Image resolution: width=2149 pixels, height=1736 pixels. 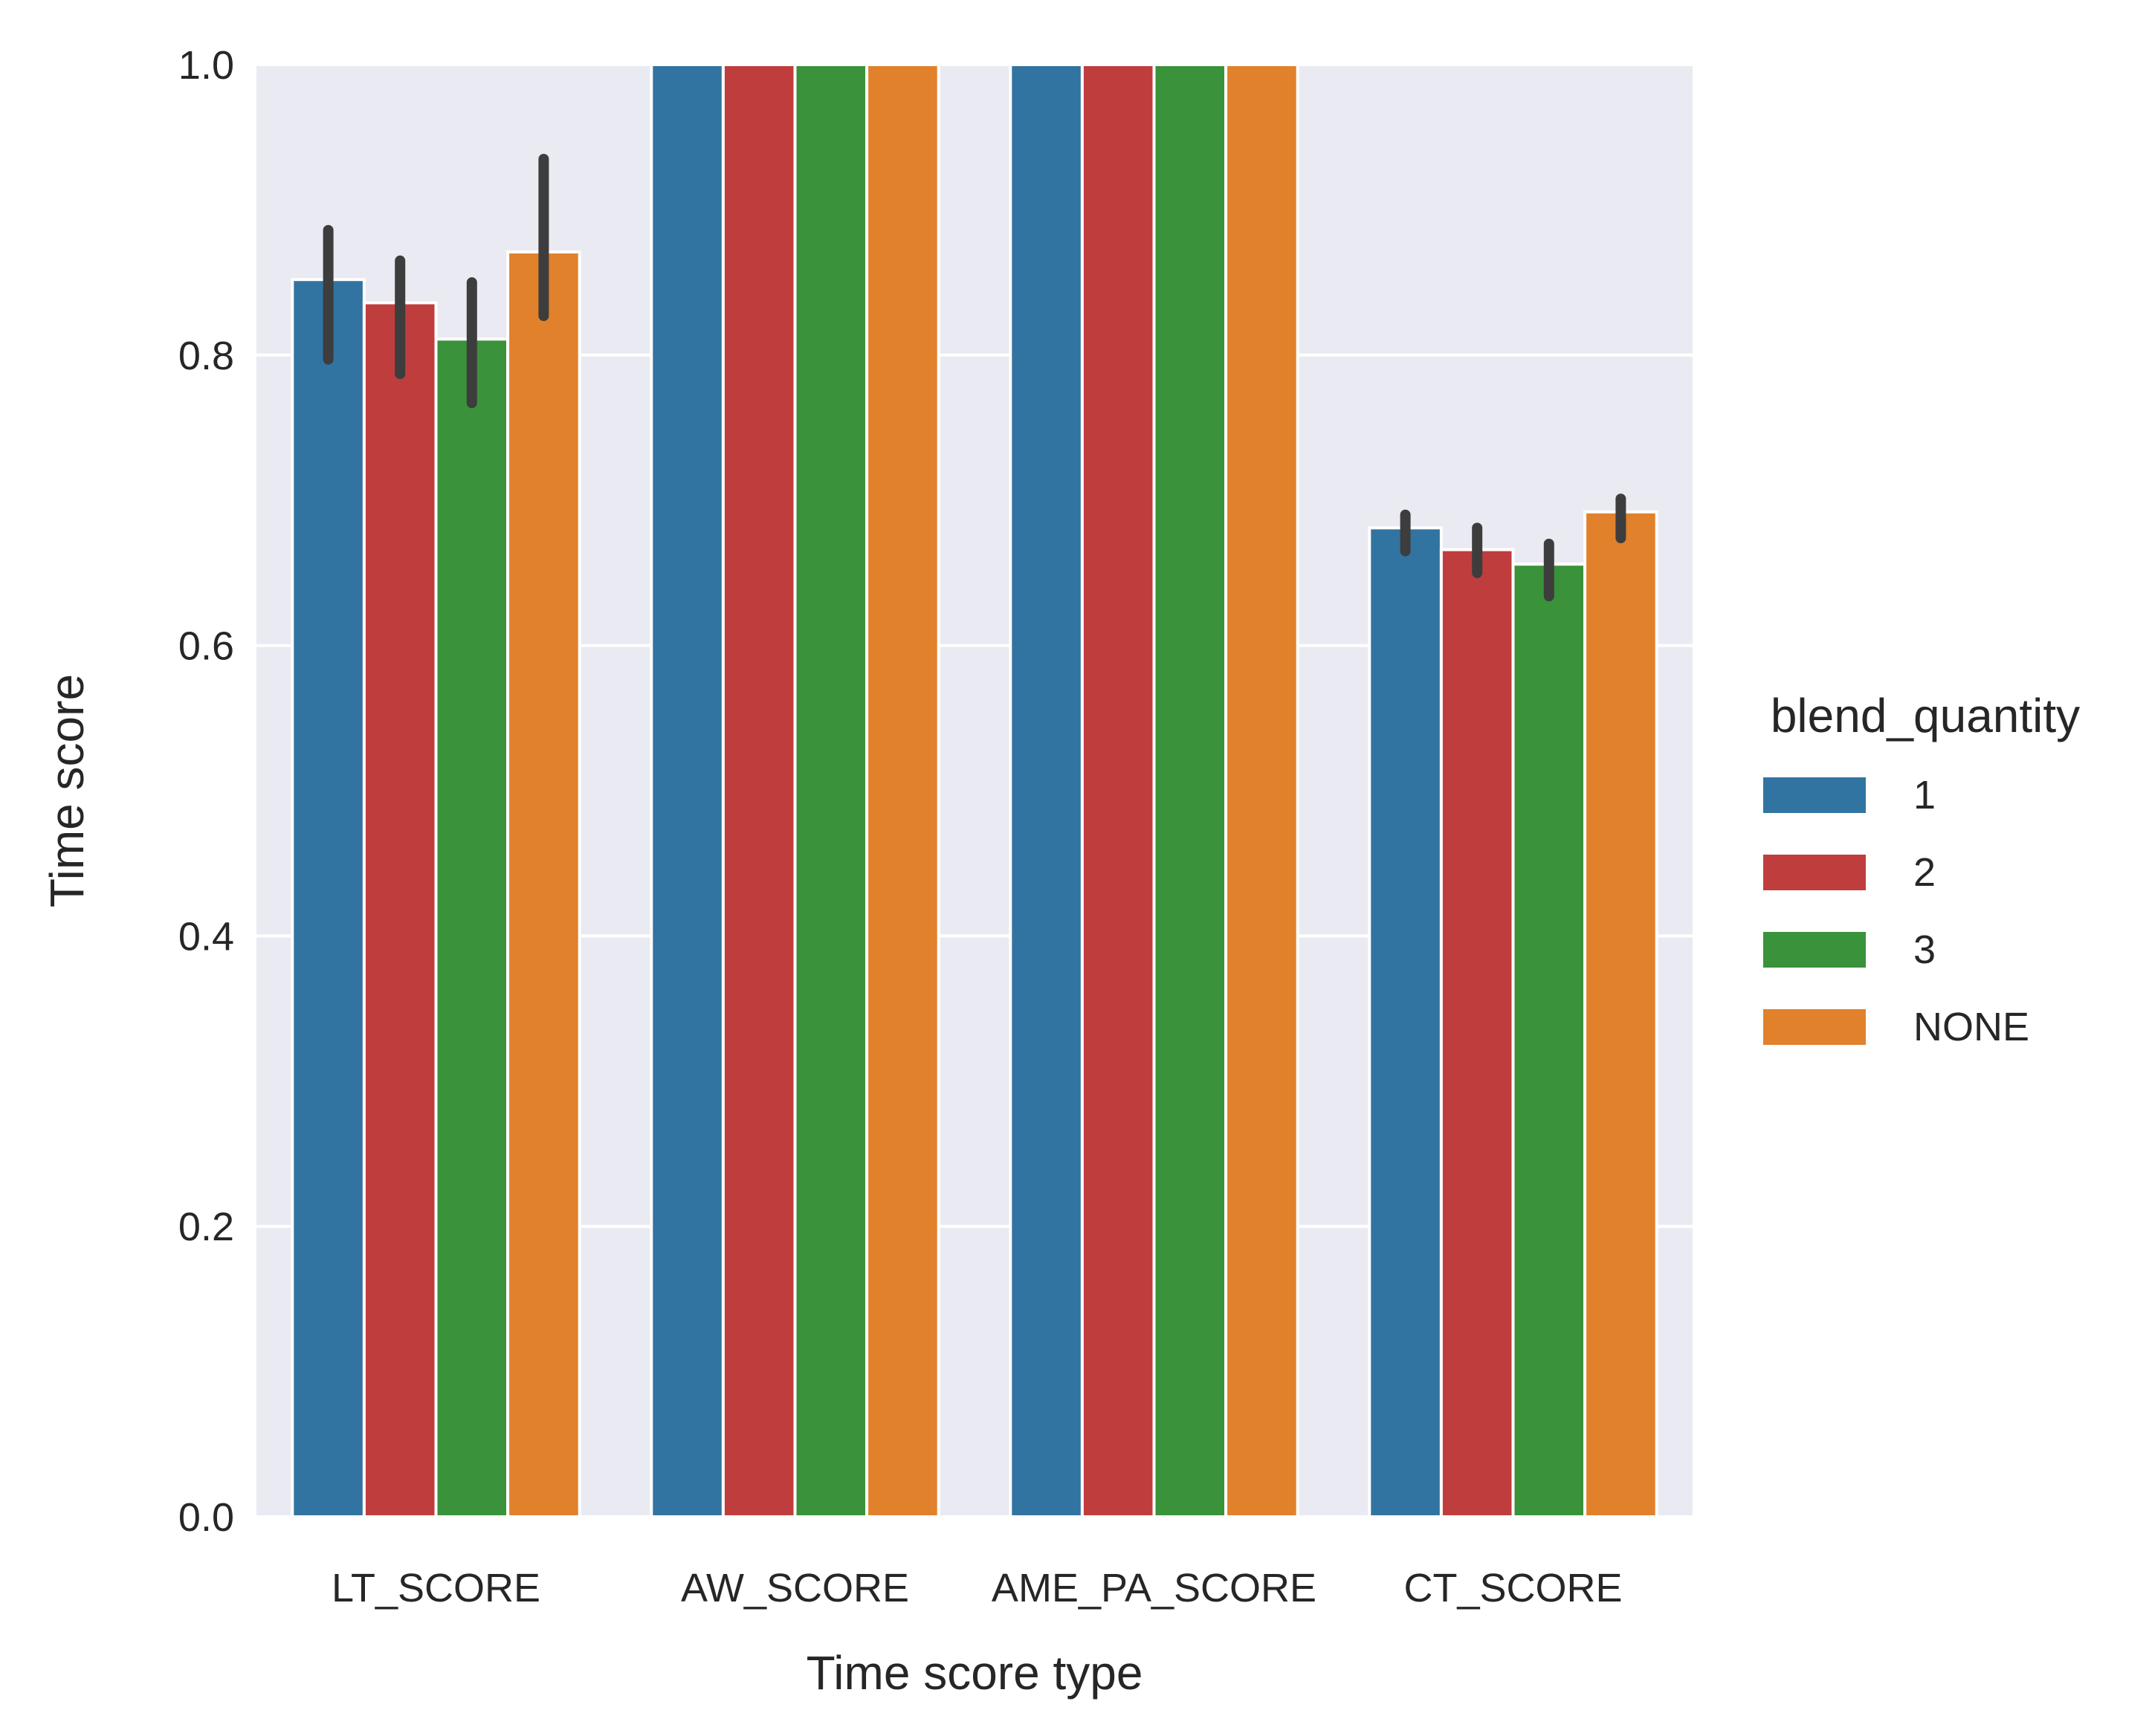 What do you see at coordinates (206, 791) in the screenshot?
I see `y-tick-labels: 0.0 0.2 0.4 0.6 0.8 1.0` at bounding box center [206, 791].